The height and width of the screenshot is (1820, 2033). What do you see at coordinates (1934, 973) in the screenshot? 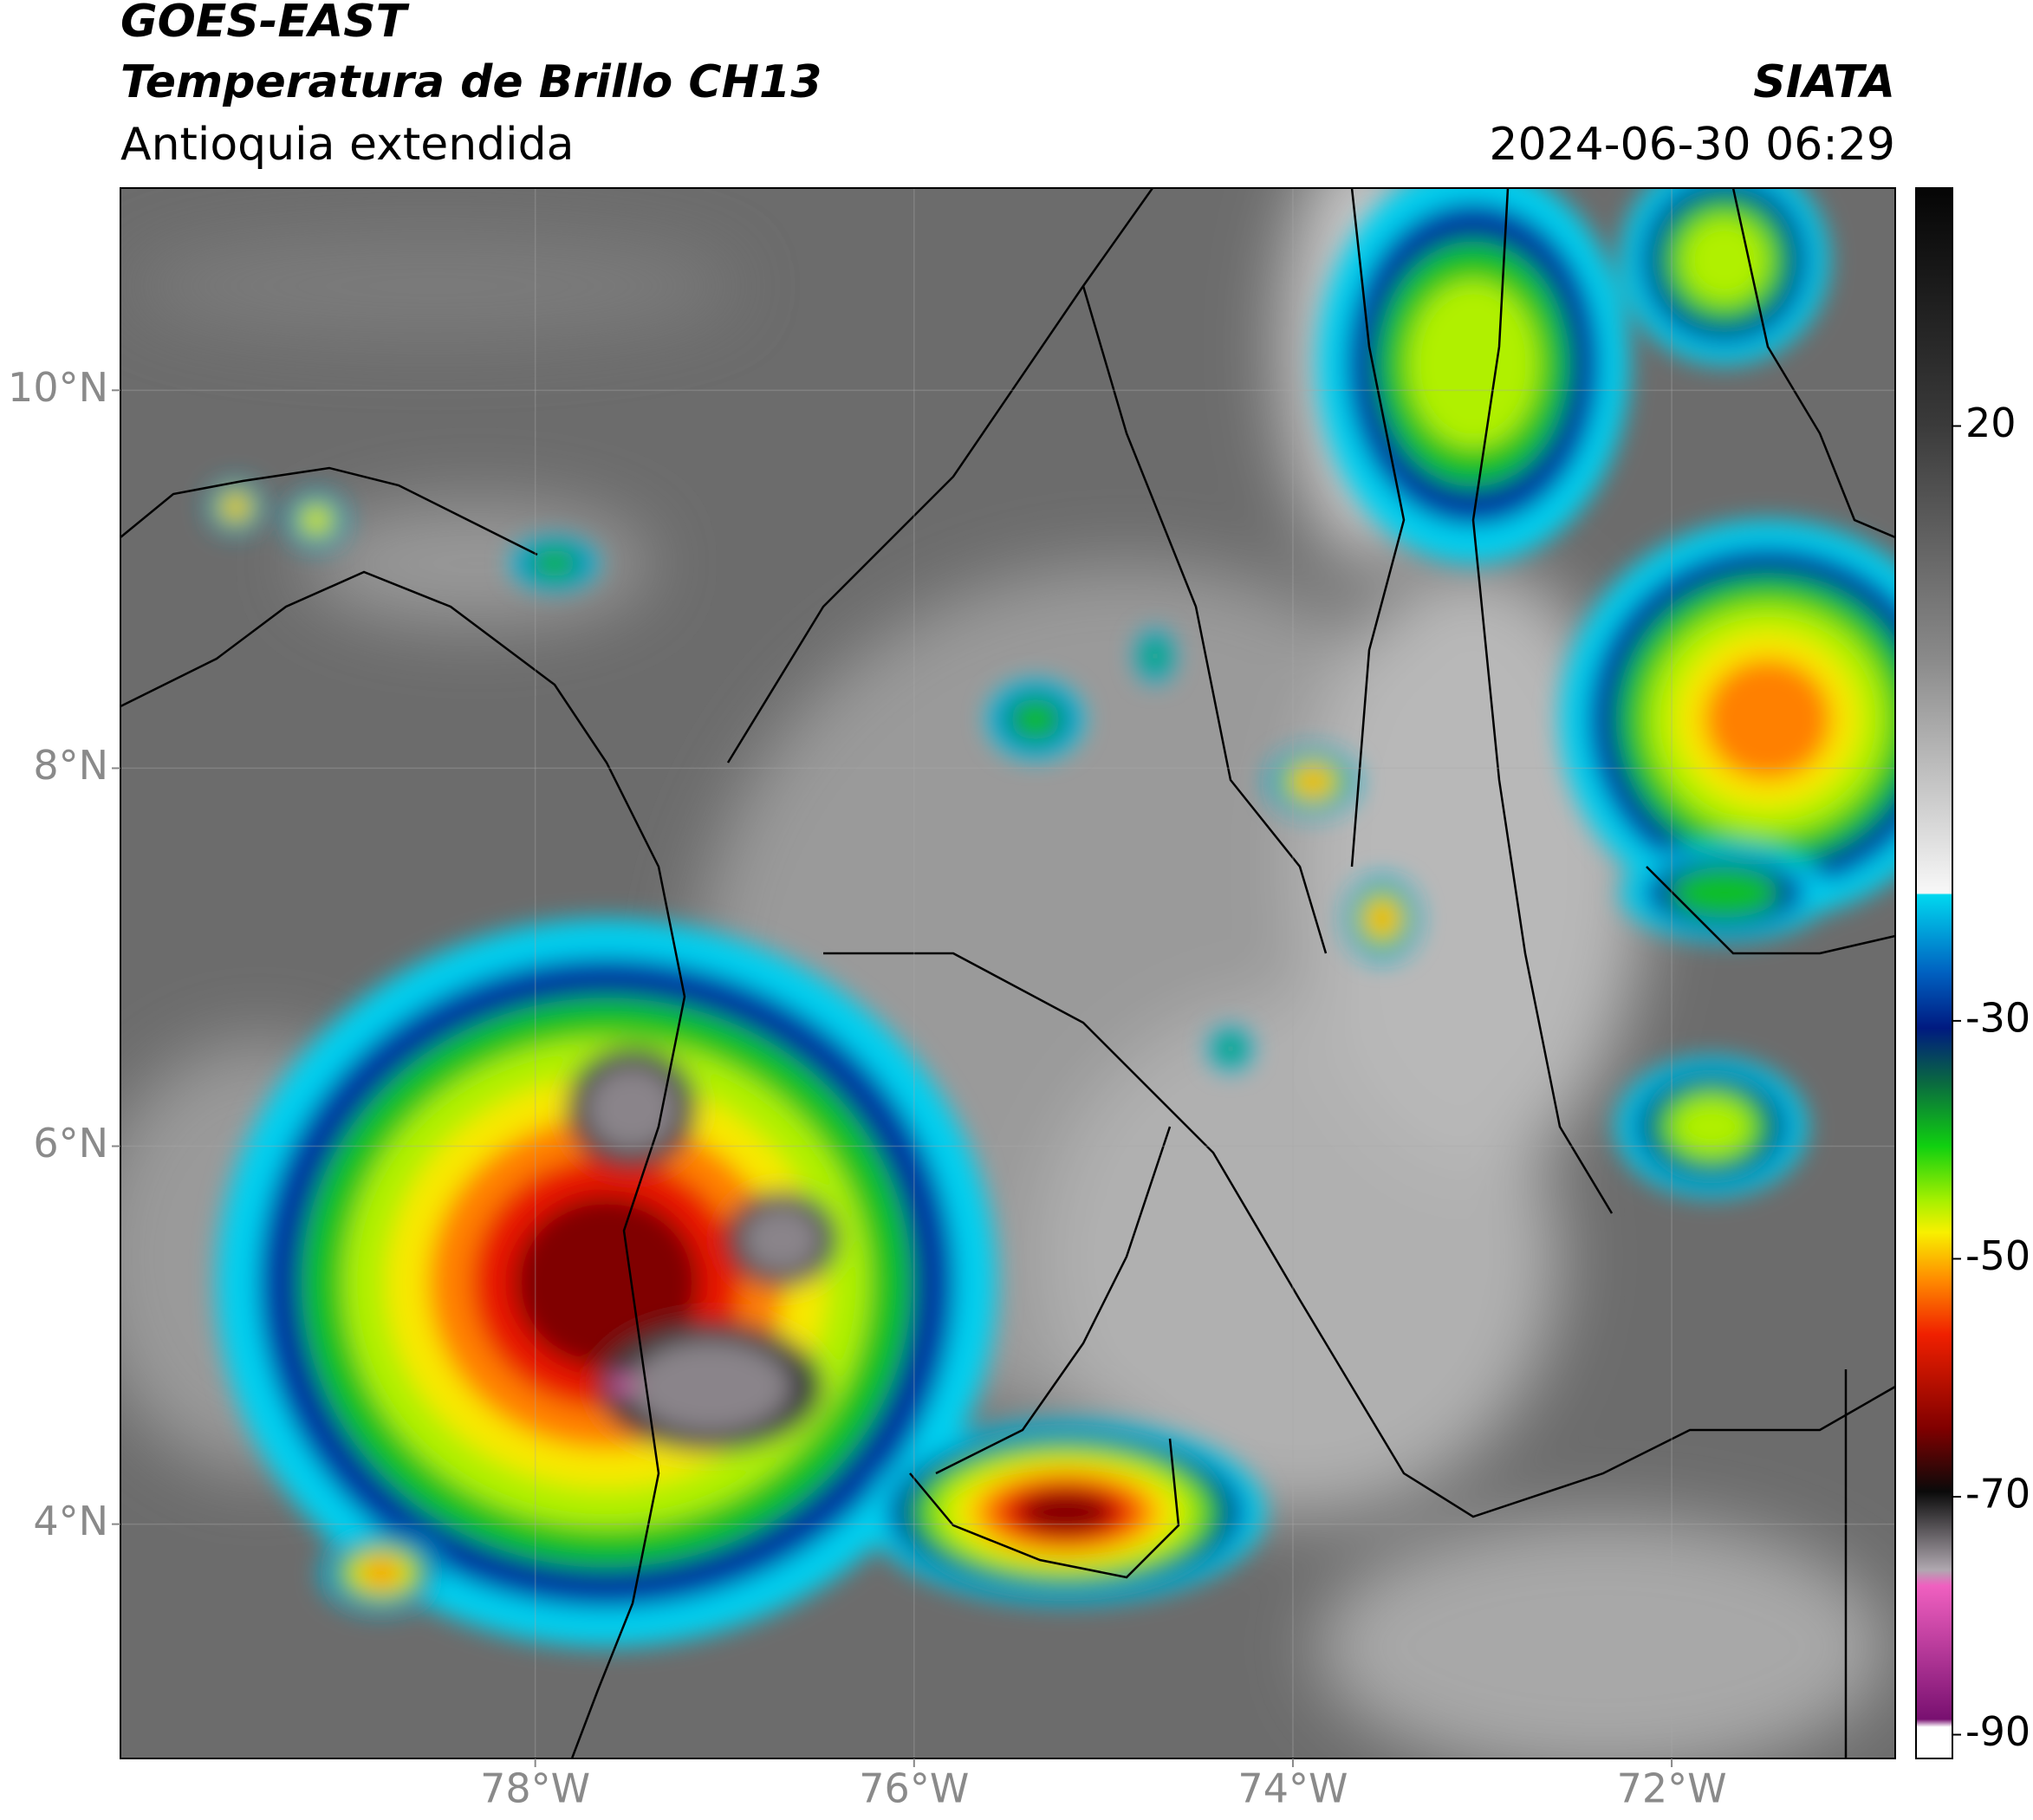
I see `colorbar` at bounding box center [1934, 973].